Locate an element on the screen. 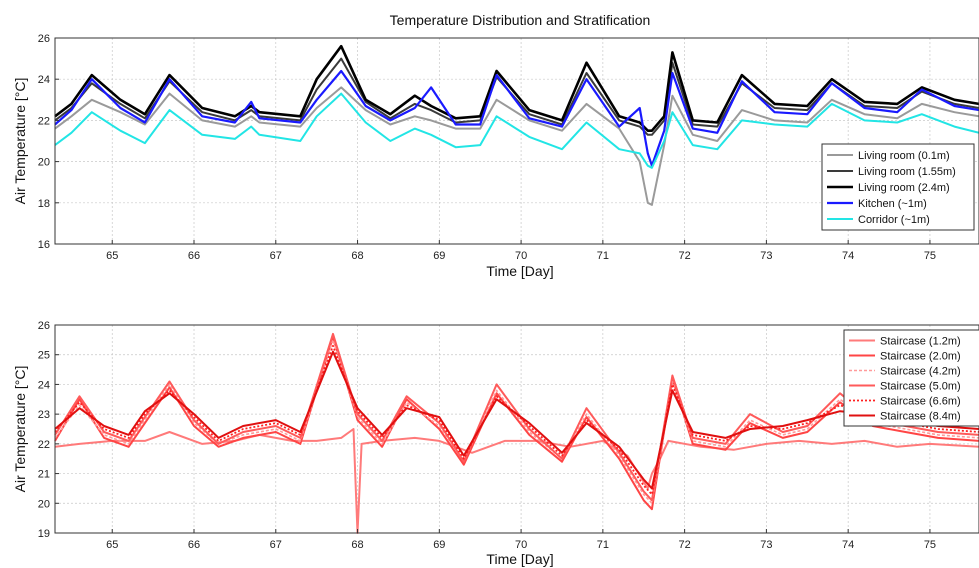  y-tick-label: 21 is located at coordinates (44, 475).